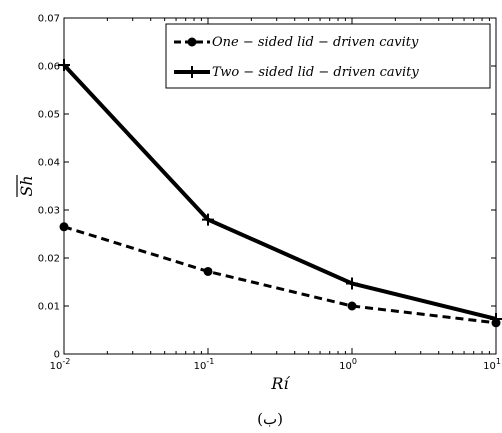 The width and height of the screenshot is (502, 433). I want to click on legend-label-one-sided: One − sided lid − driven cavity, so click(315, 42).